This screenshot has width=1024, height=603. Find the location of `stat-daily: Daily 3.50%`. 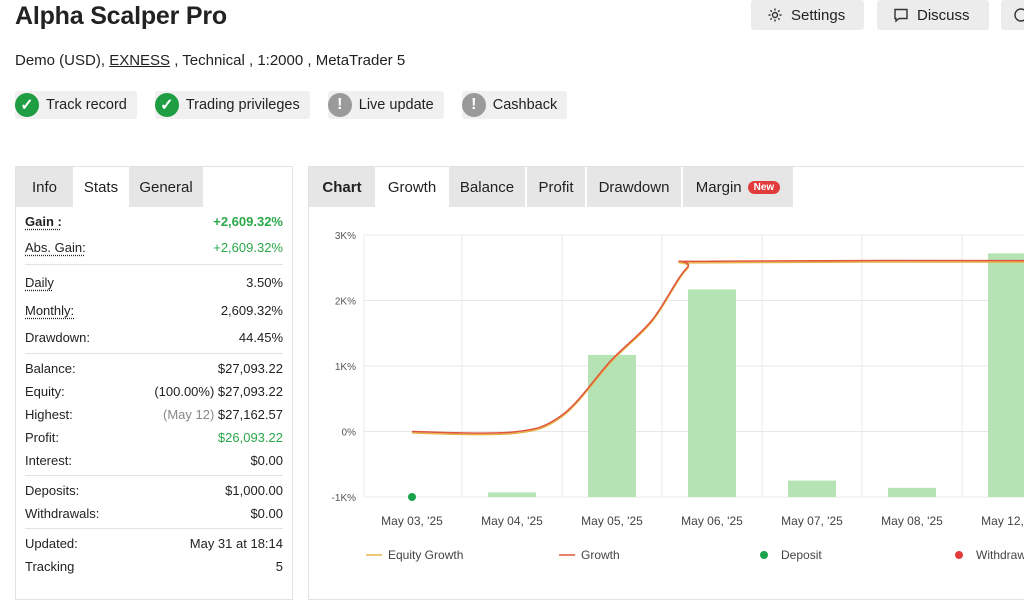

stat-daily: Daily 3.50% is located at coordinates (154, 282).